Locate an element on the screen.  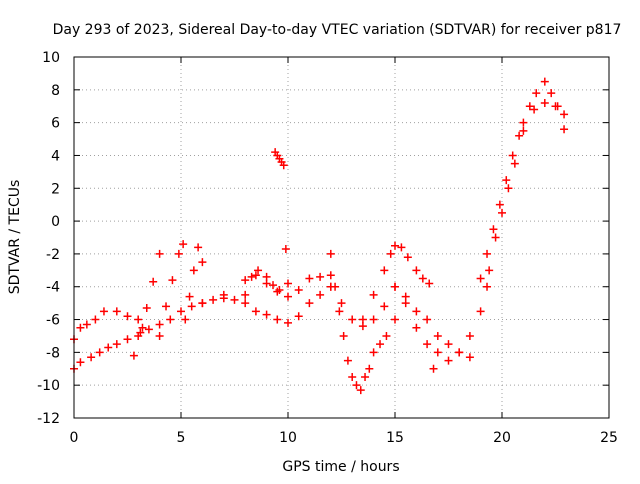
y-tick-label: -8 is located at coordinates (53, 353).